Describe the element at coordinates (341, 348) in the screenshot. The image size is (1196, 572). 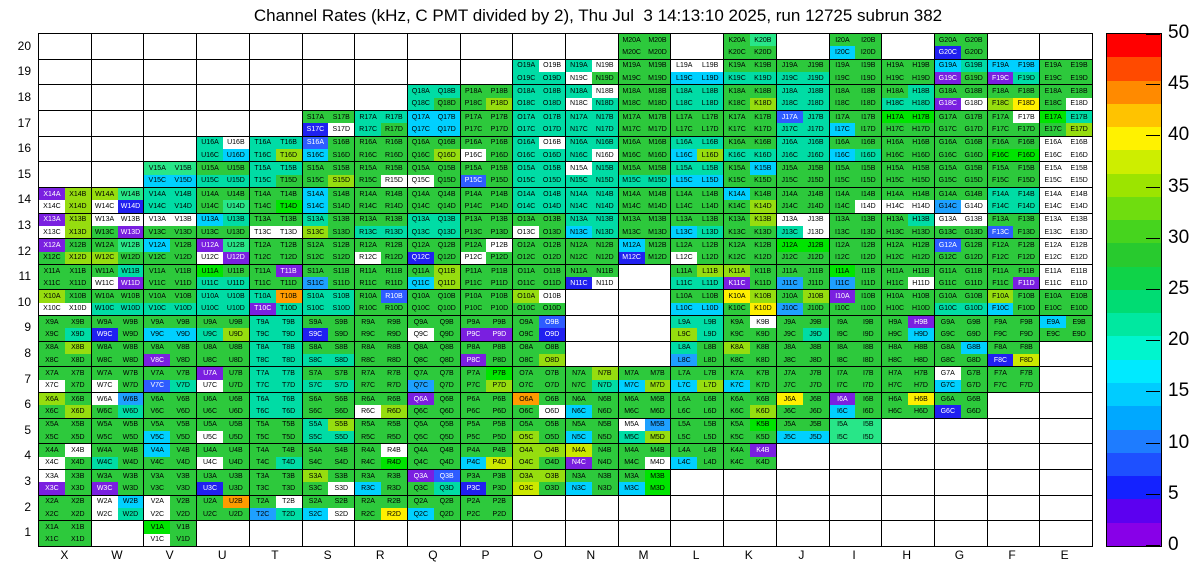
I see `cell-S8B: S8B` at that location.